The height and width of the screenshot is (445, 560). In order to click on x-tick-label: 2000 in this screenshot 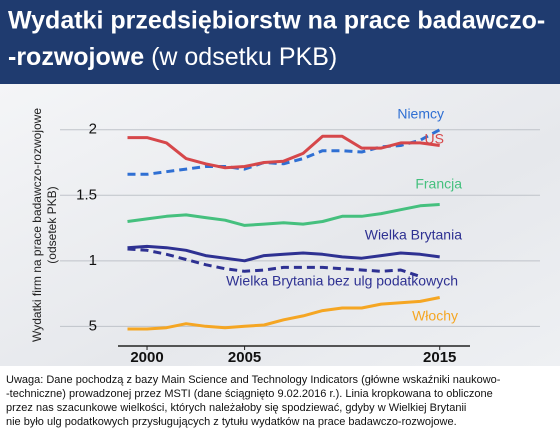, I will do `click(146, 357)`.